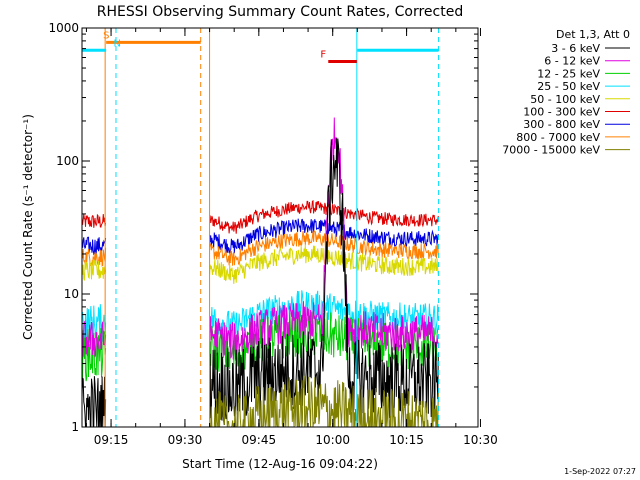 The image size is (640, 480). I want to click on legend-label-0: 3 - 6 keV, so click(575, 48).